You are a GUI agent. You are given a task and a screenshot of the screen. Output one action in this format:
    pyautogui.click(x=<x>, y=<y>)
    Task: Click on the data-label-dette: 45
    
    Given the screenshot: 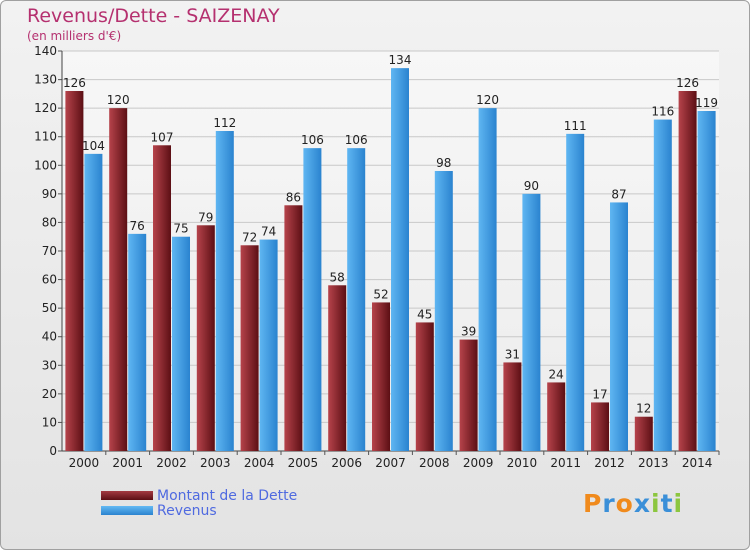 What is the action you would take?
    pyautogui.click(x=424, y=314)
    